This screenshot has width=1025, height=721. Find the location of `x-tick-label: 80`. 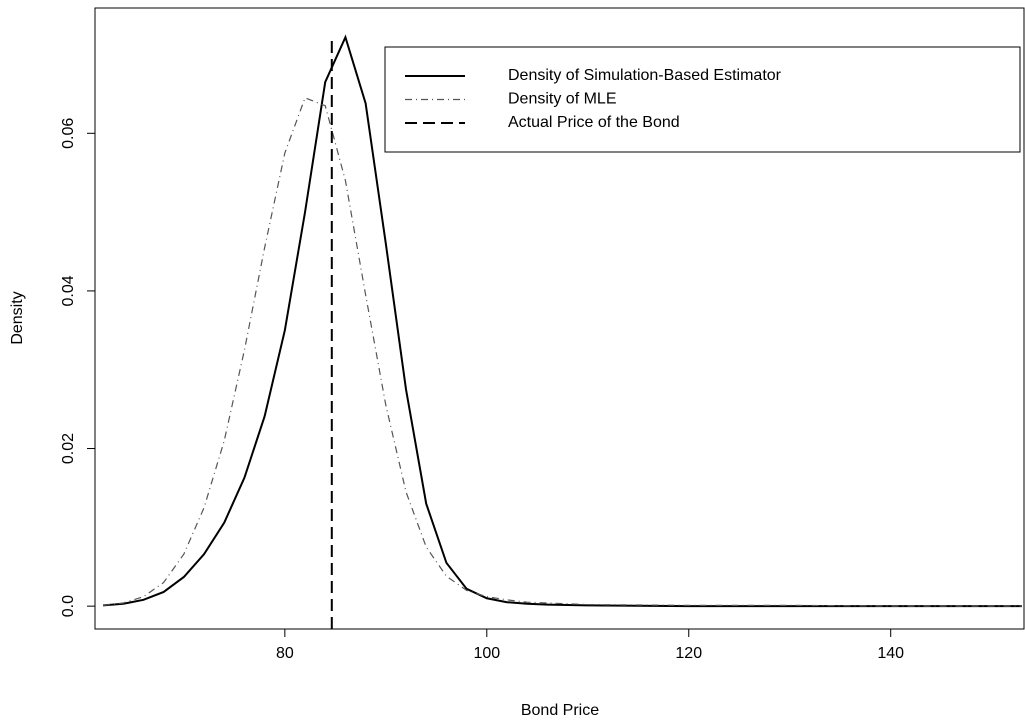

x-tick-label: 80 is located at coordinates (285, 653).